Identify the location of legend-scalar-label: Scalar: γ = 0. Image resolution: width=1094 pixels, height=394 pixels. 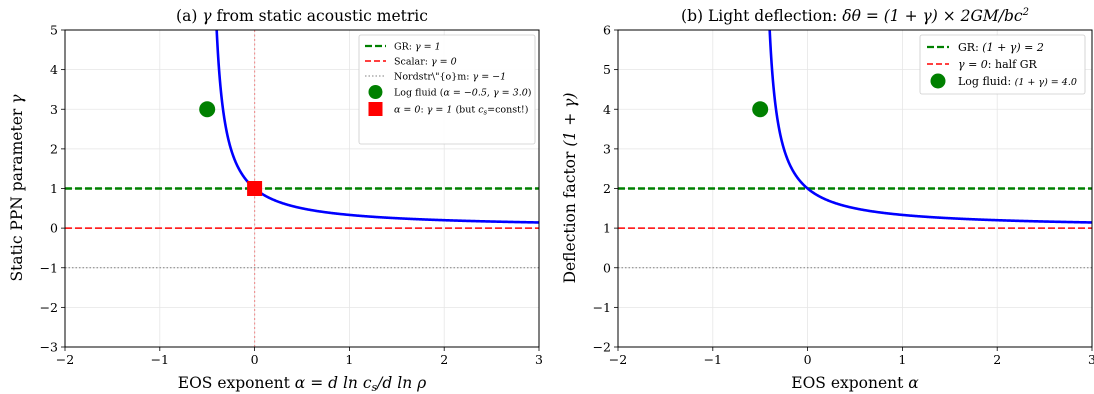
(425, 62).